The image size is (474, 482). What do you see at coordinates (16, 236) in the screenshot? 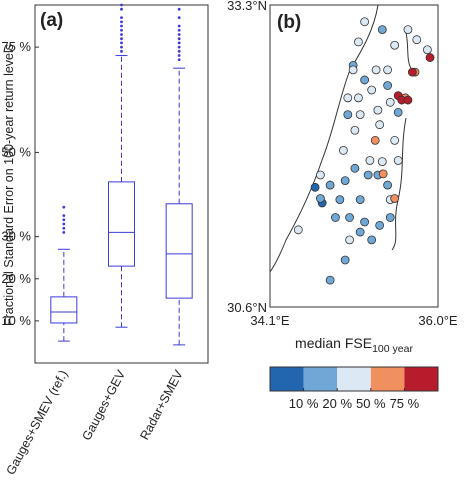
I see `y-tick-label: 30 %` at bounding box center [16, 236].